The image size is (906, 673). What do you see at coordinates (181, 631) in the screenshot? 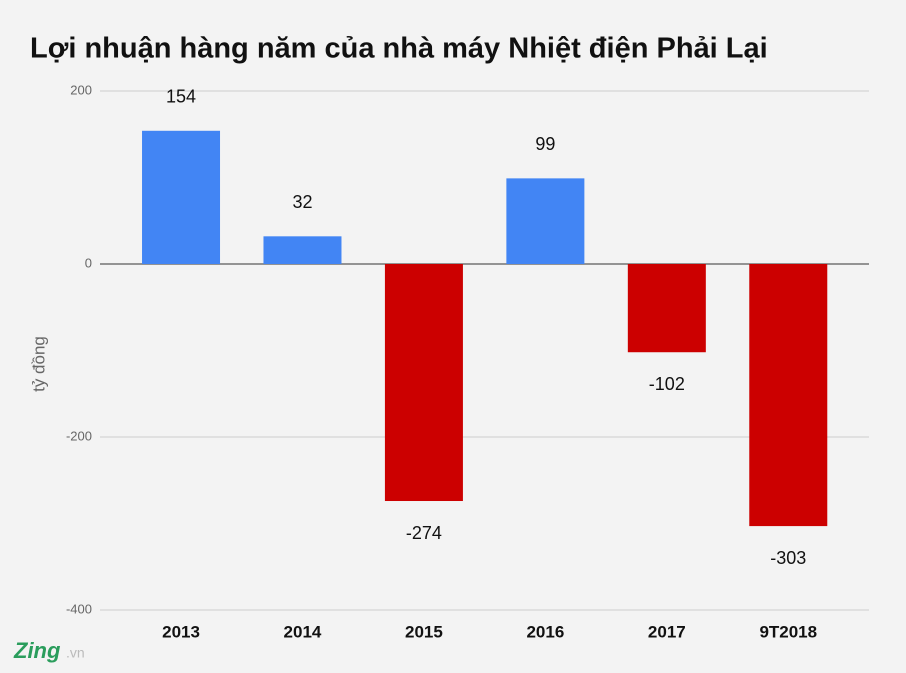
I see `x-tick-label: 2013` at bounding box center [181, 631].